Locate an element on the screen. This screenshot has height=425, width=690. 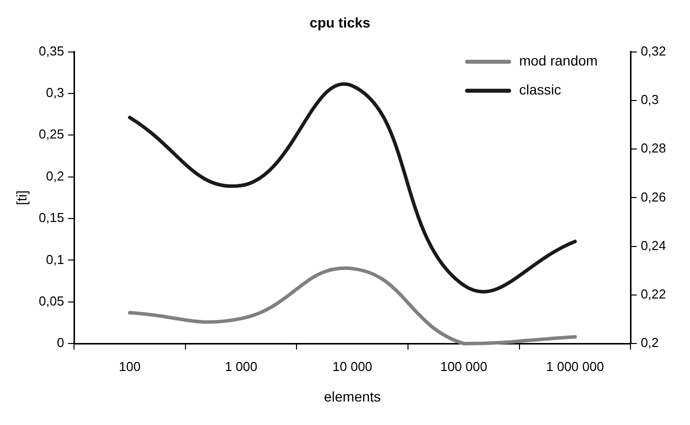
y2-tick-label: 0,26 is located at coordinates (653, 196).